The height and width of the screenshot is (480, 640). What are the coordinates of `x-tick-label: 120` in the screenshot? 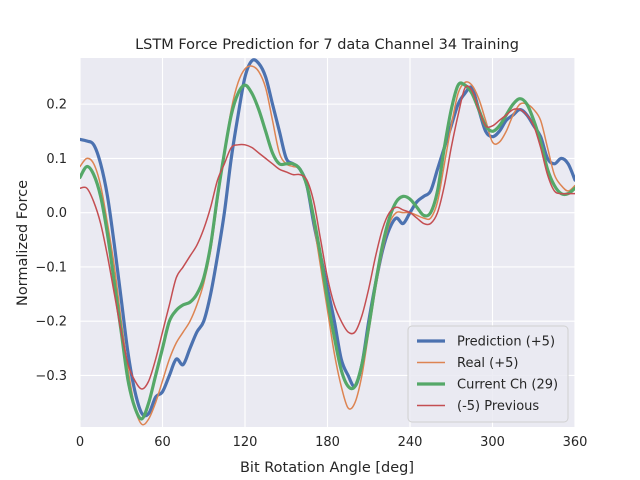 It's located at (245, 442).